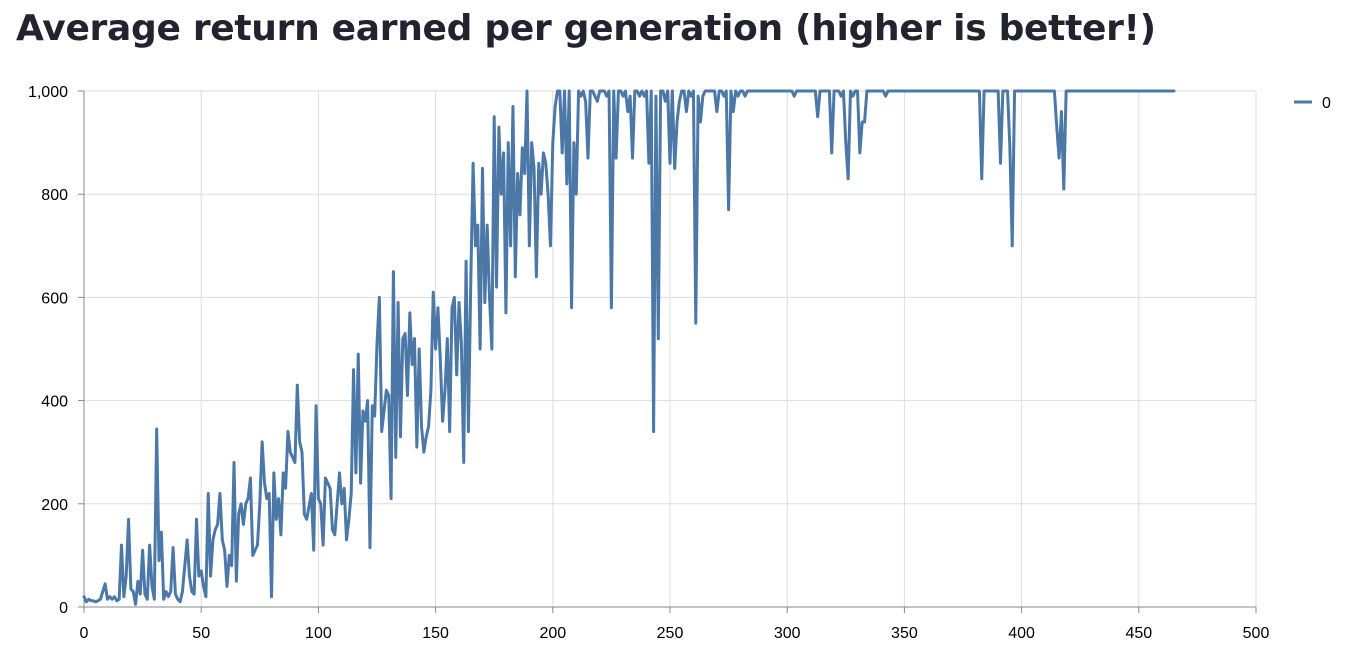 The image size is (1352, 670). I want to click on y-tick-label: 600, so click(54, 298).